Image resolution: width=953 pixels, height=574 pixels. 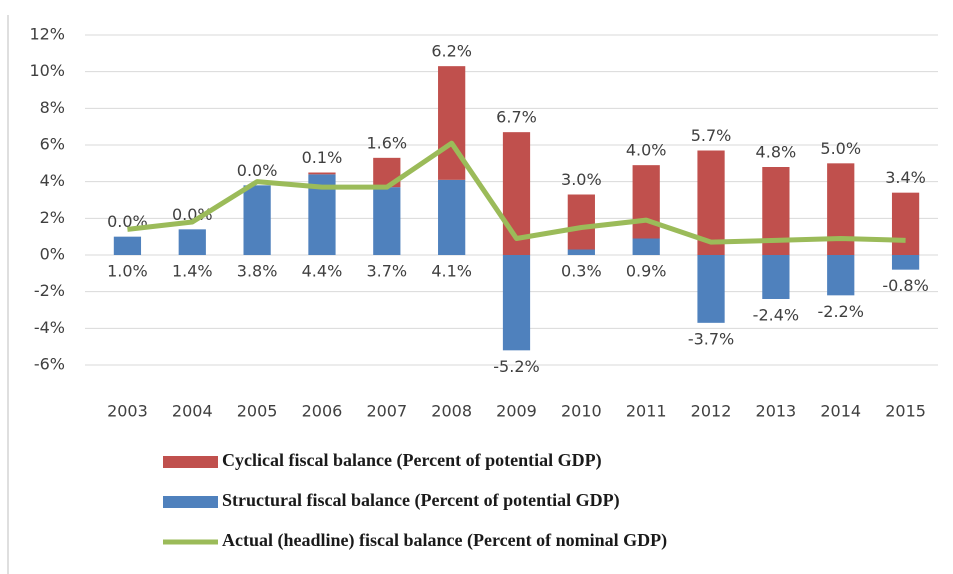 I want to click on y-tick-label: 2%, so click(x=52, y=217).